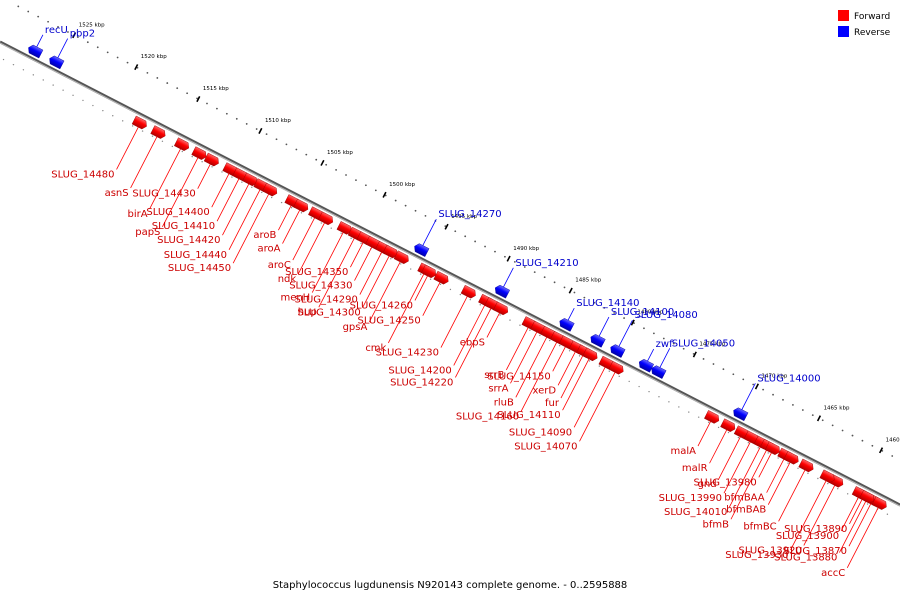  What do you see at coordinates (728, 425) in the screenshot?
I see `gene-arrow-malr` at bounding box center [728, 425].